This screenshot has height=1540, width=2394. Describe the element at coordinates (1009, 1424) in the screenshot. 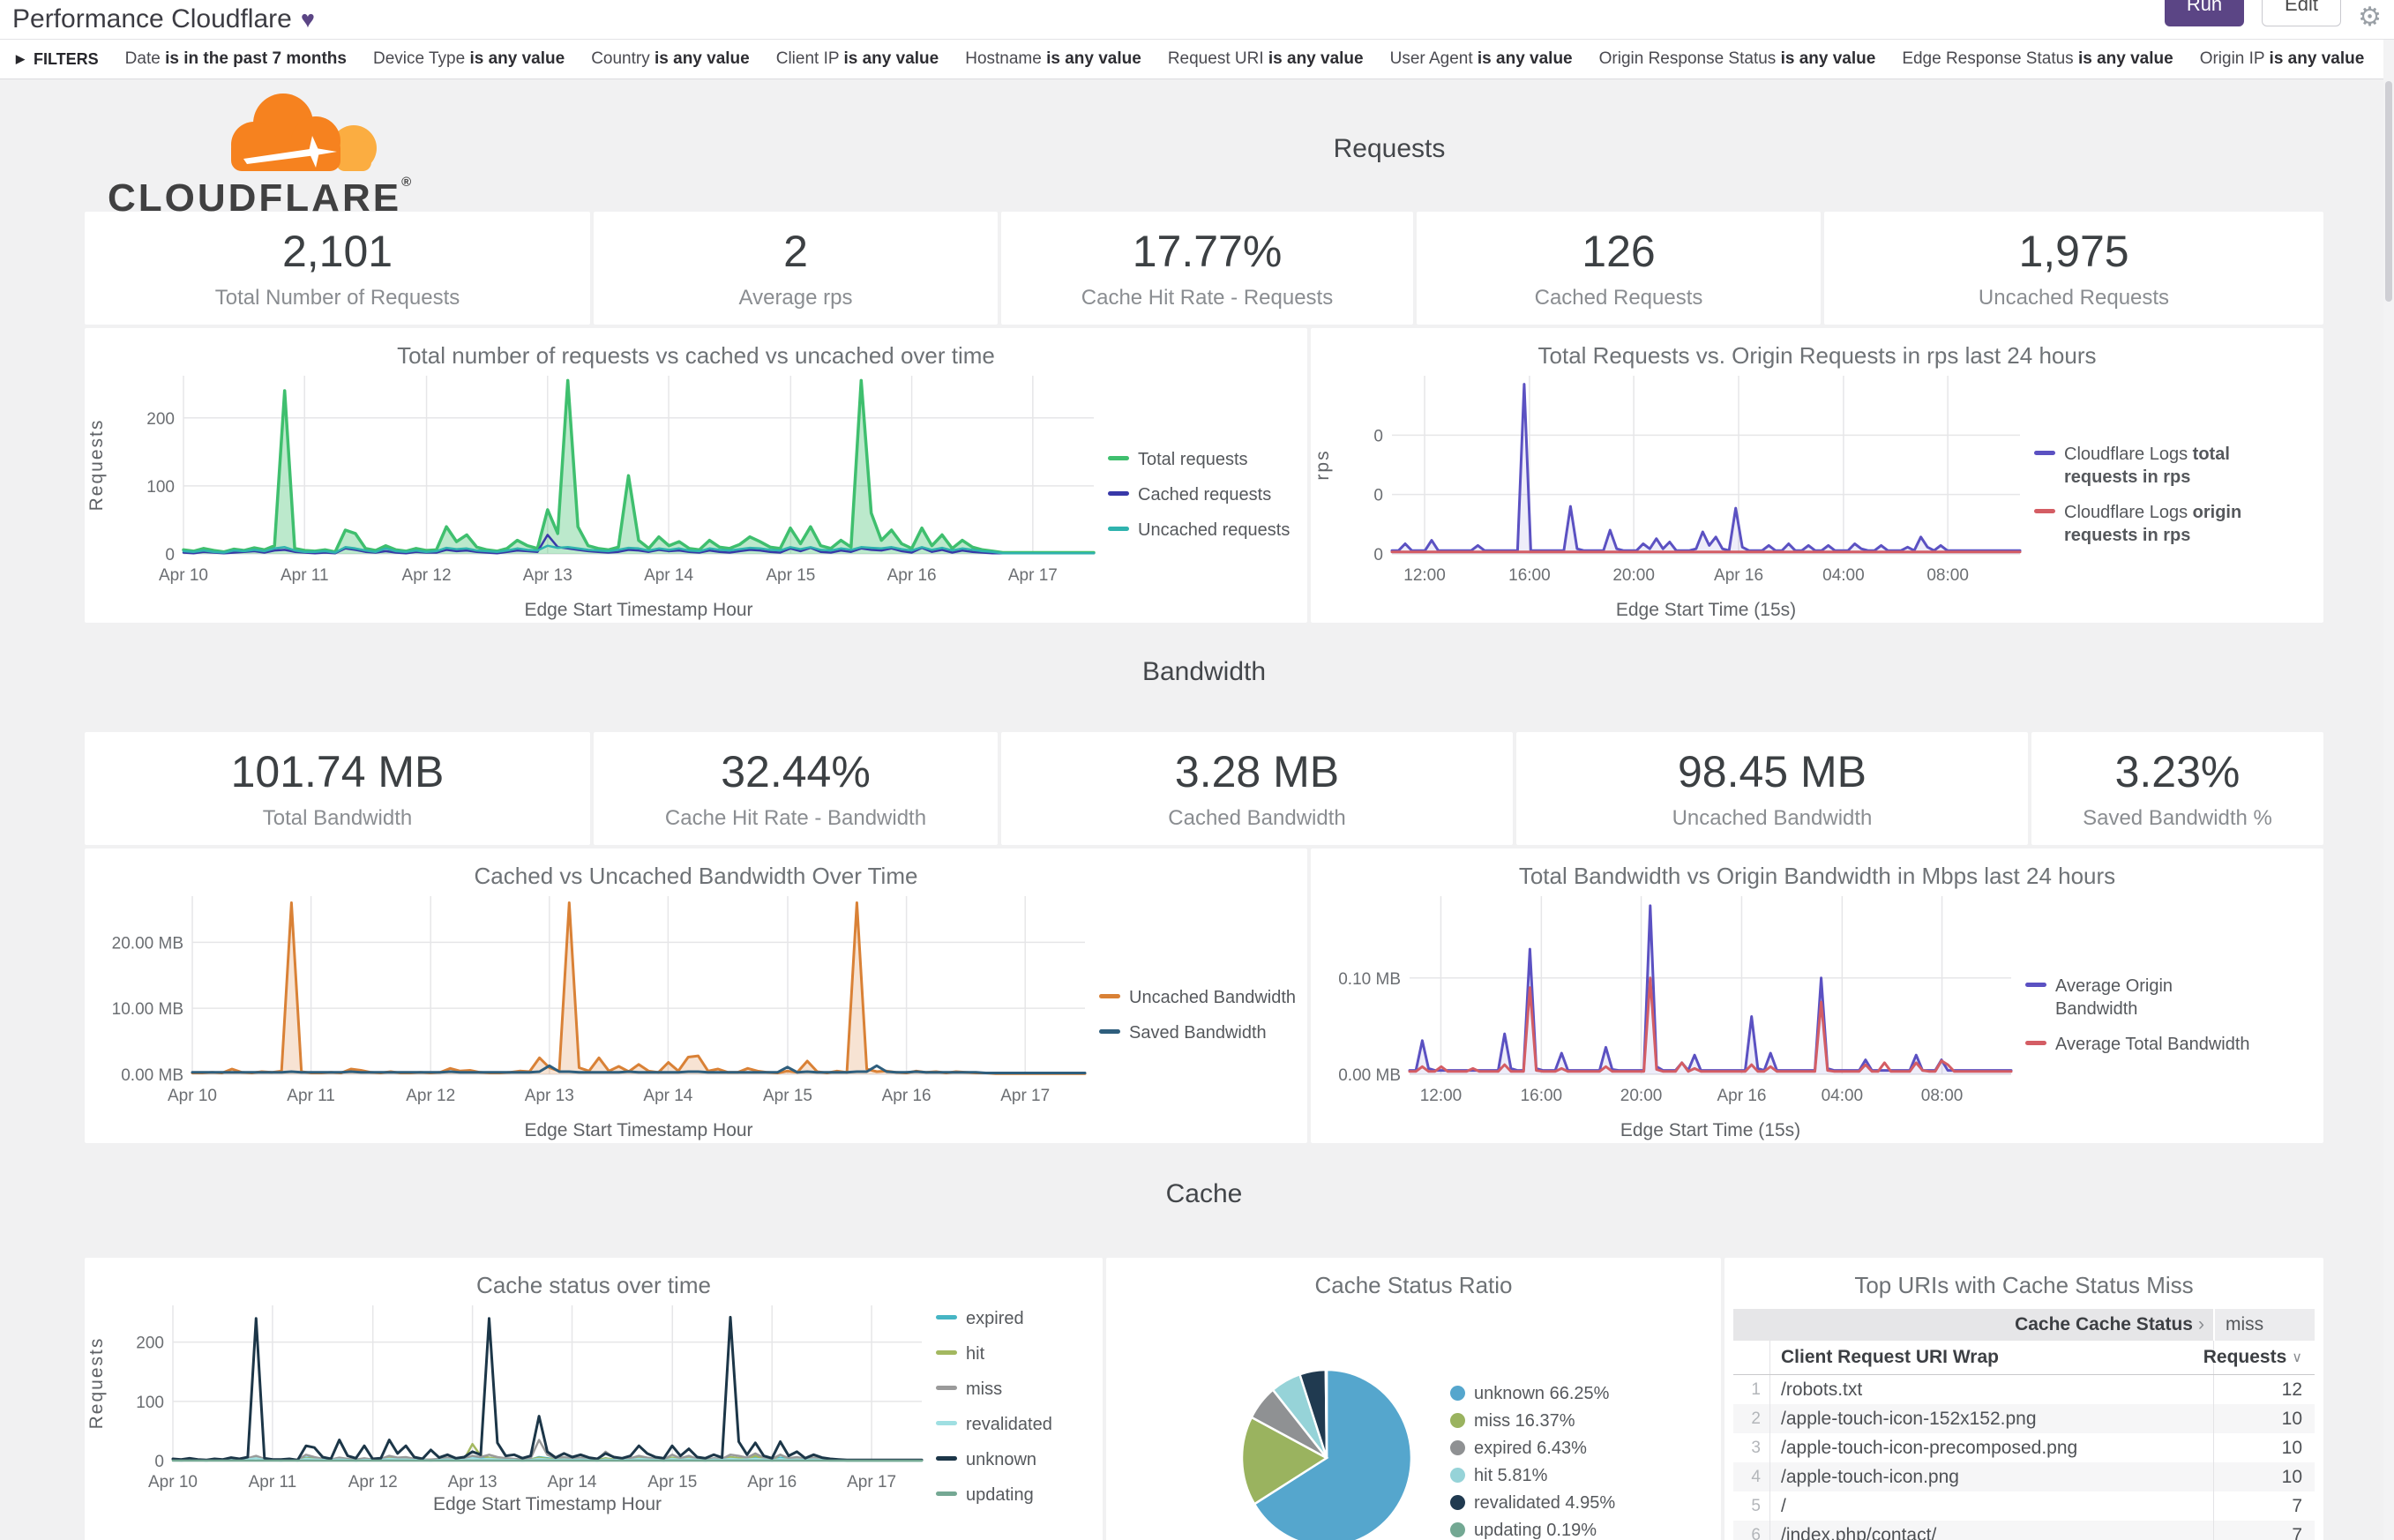

I see `legend-label: revalidated` at that location.